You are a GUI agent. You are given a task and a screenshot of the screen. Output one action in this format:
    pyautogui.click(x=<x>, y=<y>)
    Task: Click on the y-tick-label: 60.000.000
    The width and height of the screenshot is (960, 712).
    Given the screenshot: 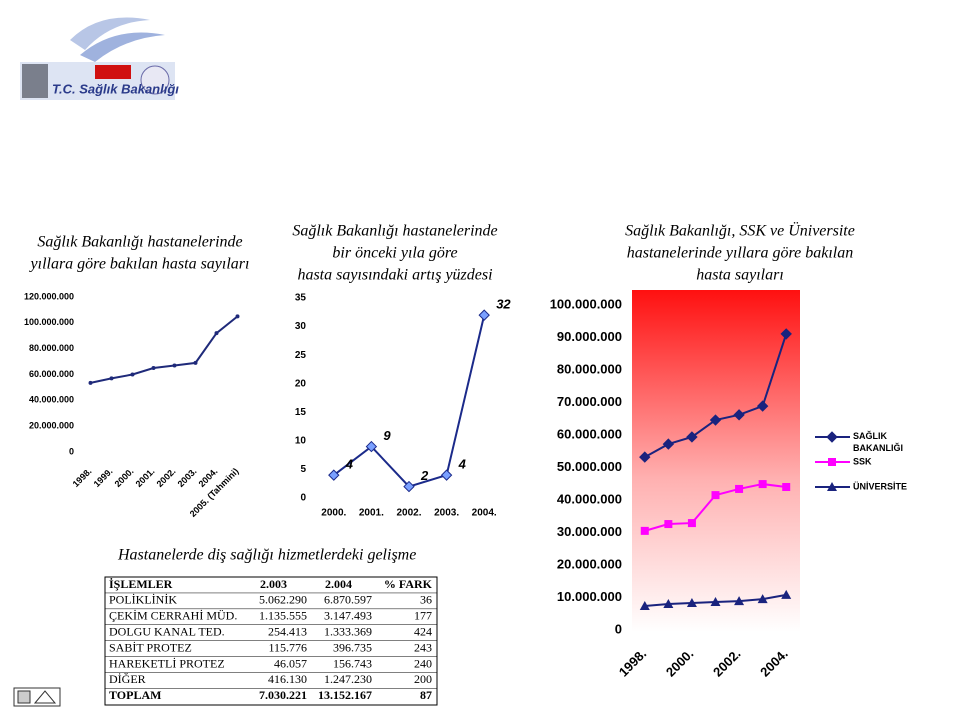 What is the action you would take?
    pyautogui.click(x=51, y=374)
    